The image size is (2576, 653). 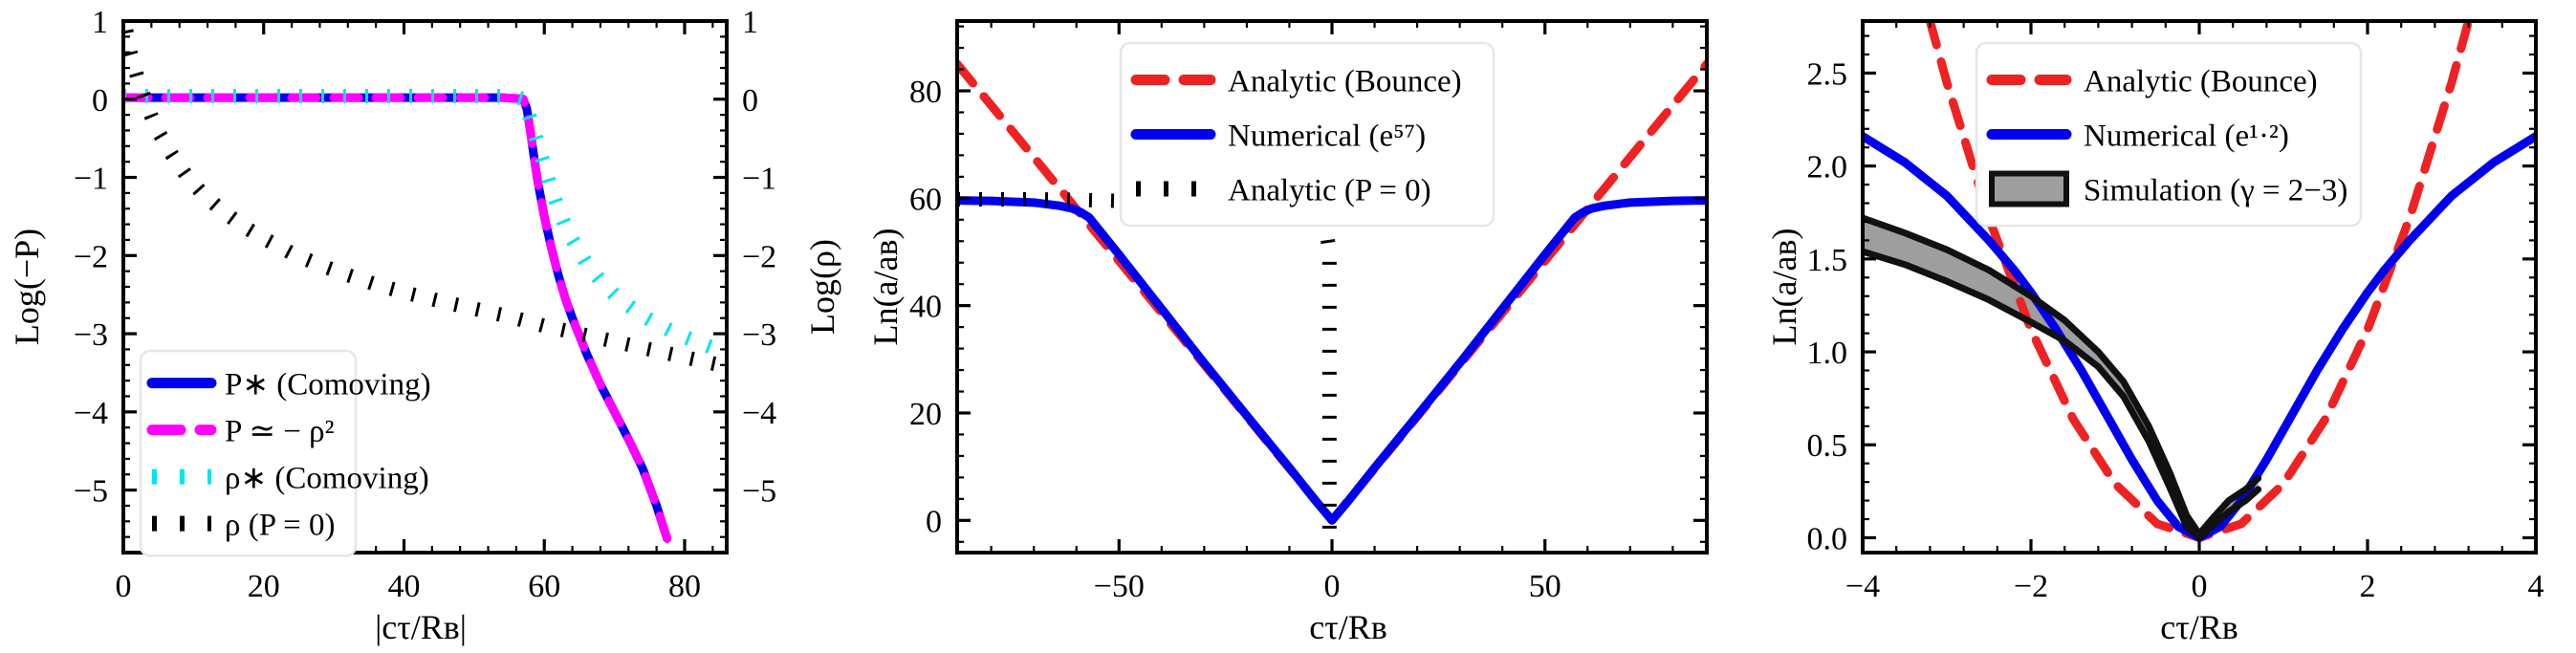 What do you see at coordinates (1347, 627) in the screenshot?
I see `panel-2-x-axis-label: cτ/Rʙ` at bounding box center [1347, 627].